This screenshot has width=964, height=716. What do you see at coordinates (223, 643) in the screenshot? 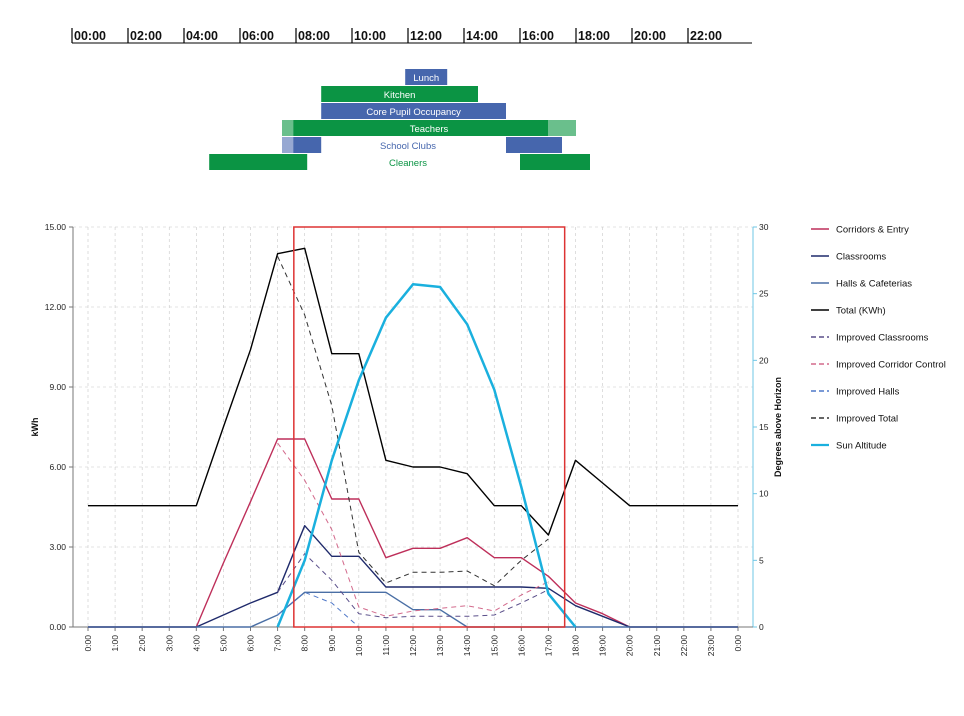
I see `x-tick-label: 5:00` at bounding box center [223, 643].